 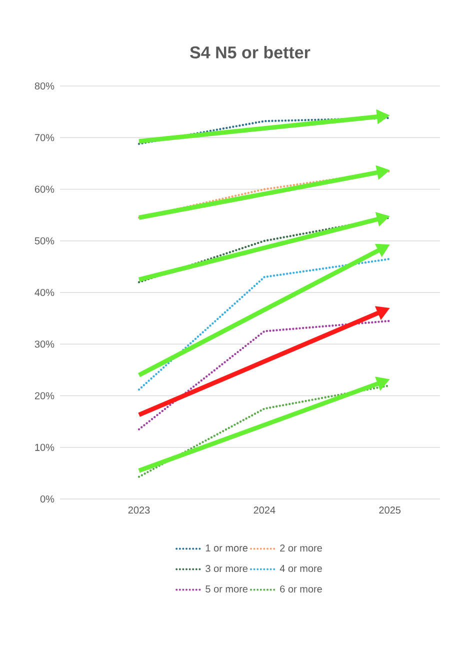 I want to click on y-tick-label: 30%, so click(x=44, y=344).